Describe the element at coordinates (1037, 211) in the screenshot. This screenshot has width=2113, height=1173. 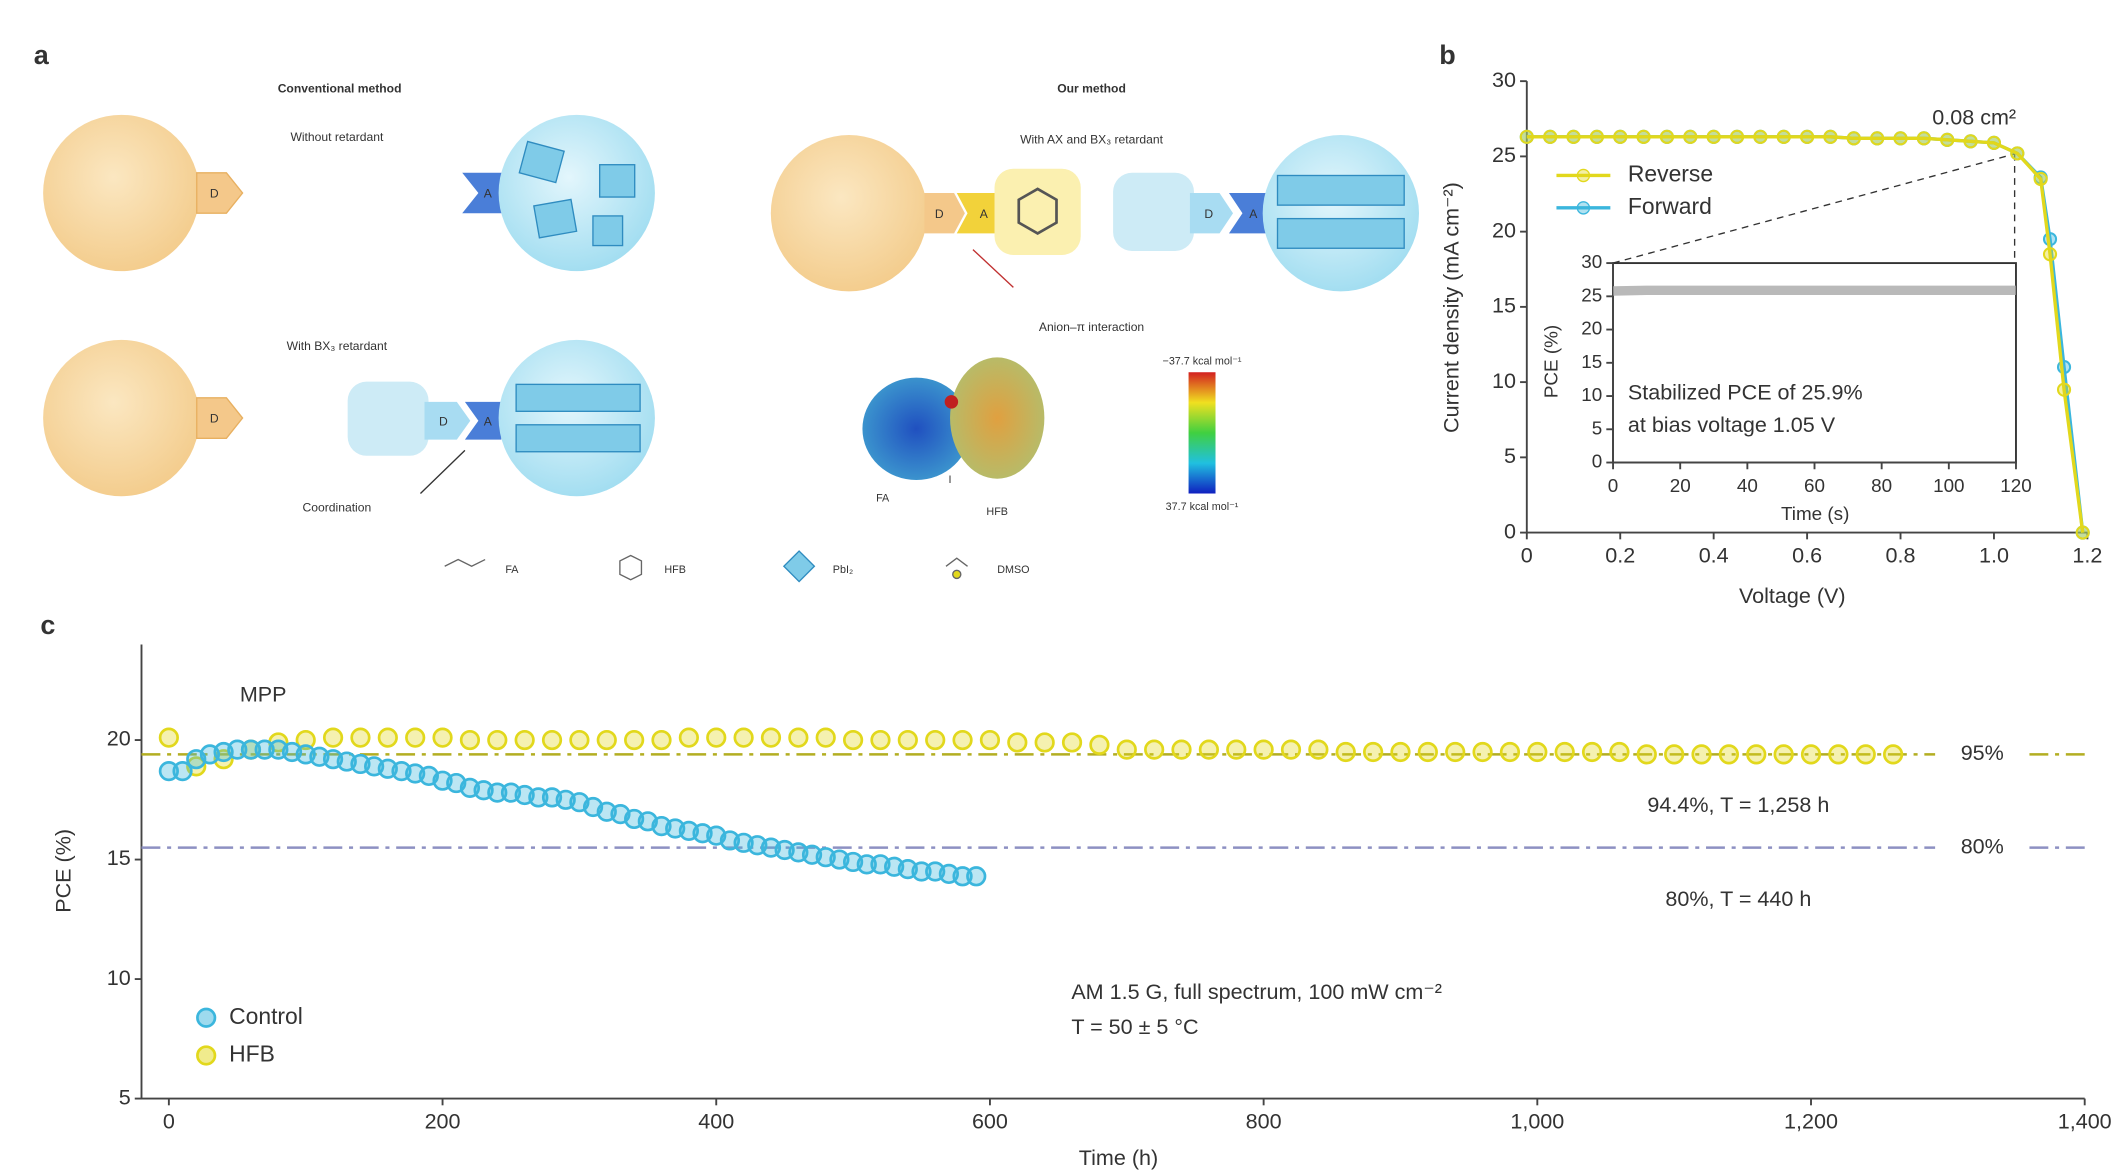
I see `hfb-ring` at that location.